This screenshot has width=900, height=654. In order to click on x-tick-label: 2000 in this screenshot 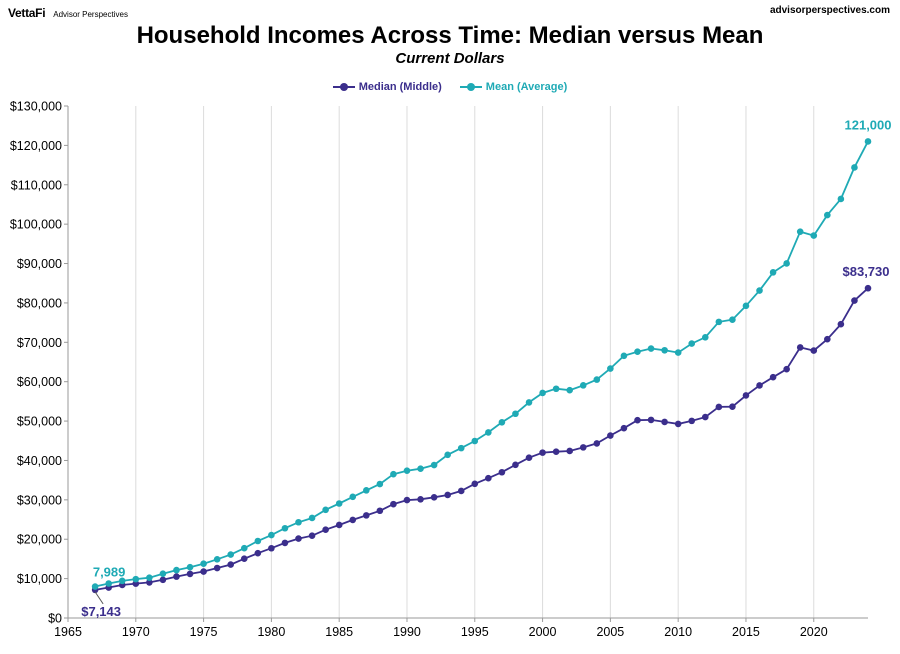, I will do `click(543, 632)`.